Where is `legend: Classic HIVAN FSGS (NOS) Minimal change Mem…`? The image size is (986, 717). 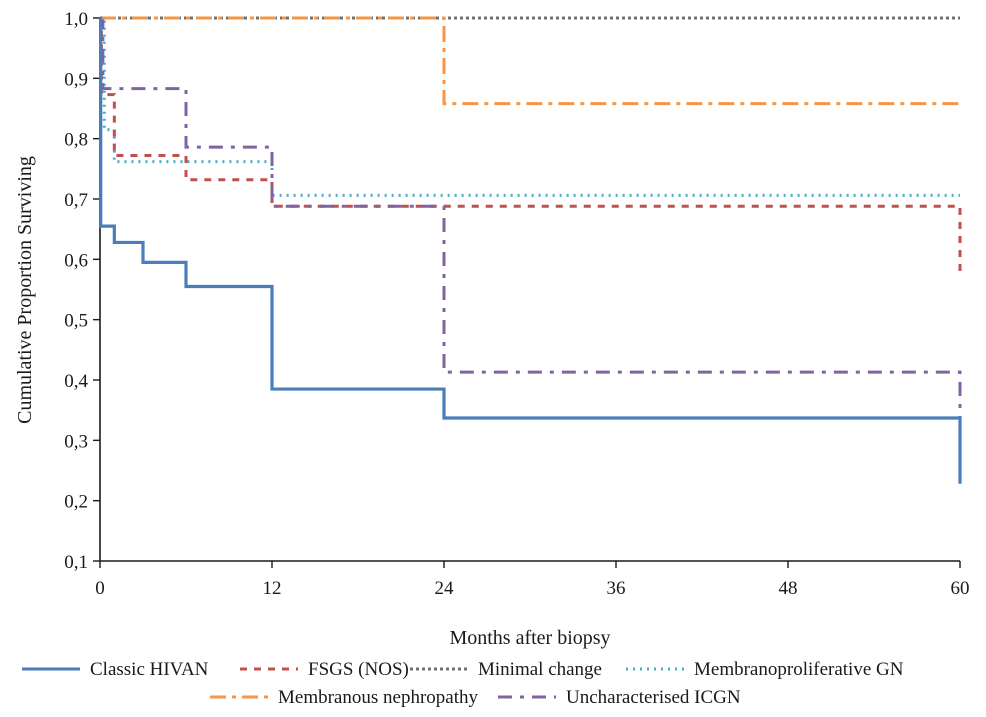
legend: Classic HIVAN FSGS (NOS) Minimal change Mem… is located at coordinates (463, 683).